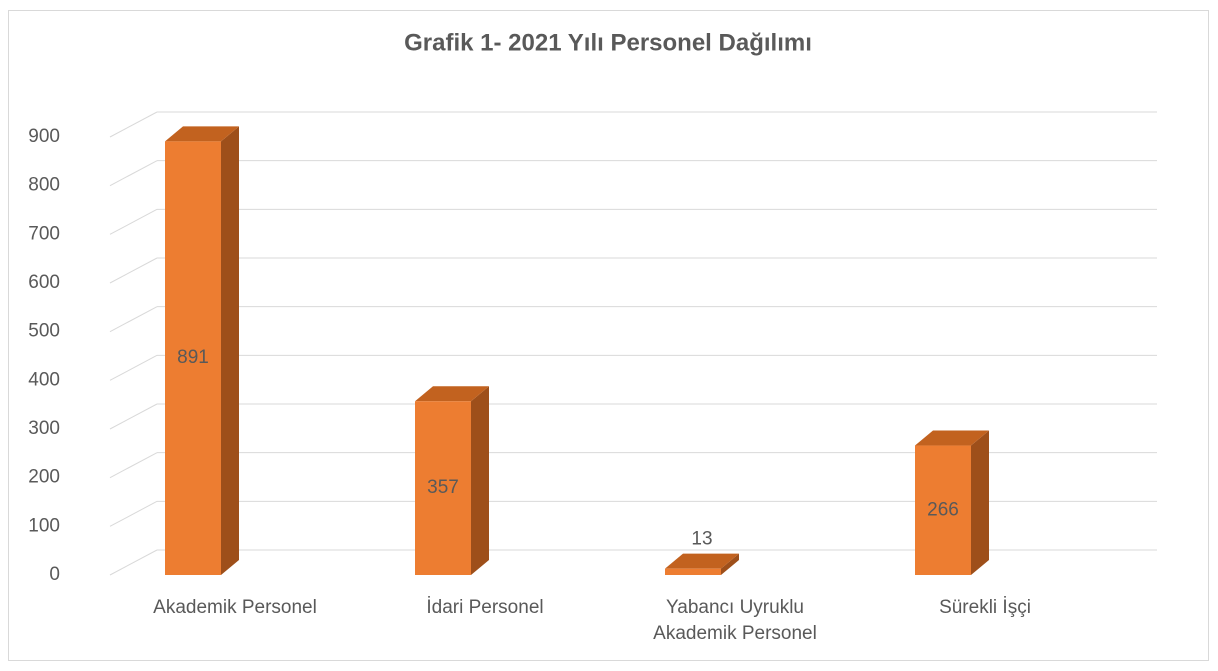 The width and height of the screenshot is (1218, 671). I want to click on data-label: 891, so click(193, 357).